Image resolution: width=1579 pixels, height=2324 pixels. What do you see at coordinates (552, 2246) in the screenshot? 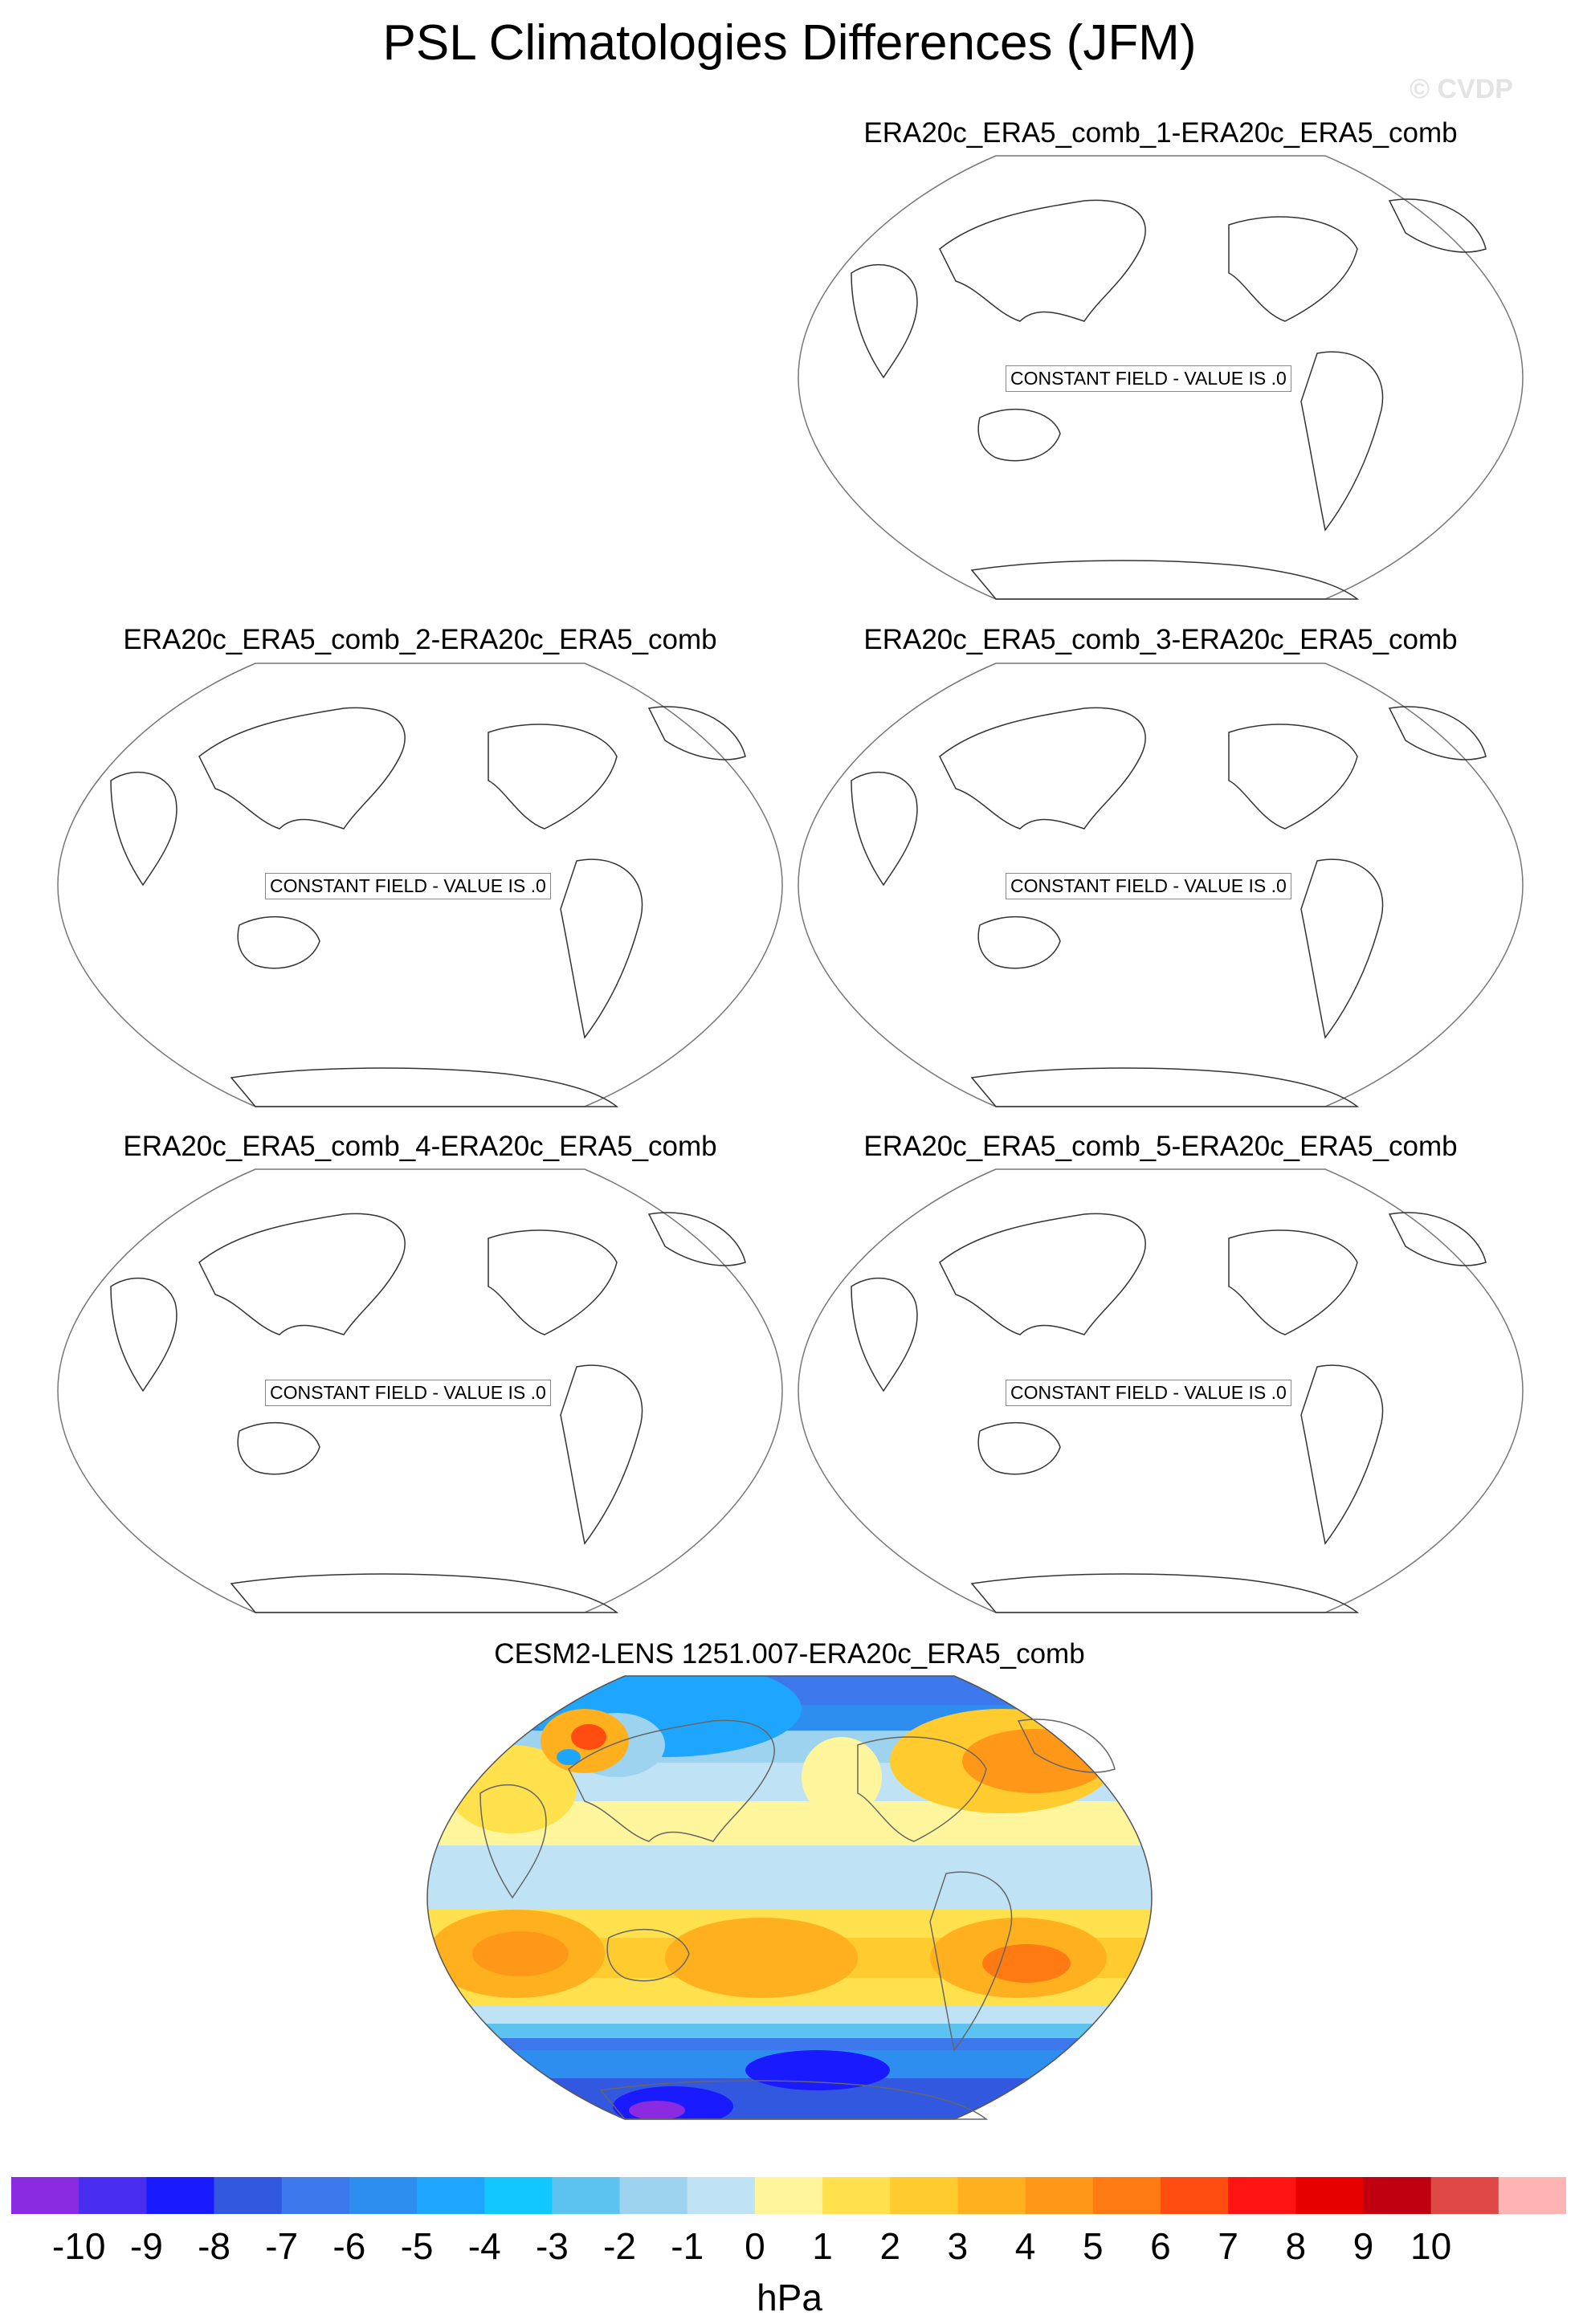
I see `colorbar-tick-label: -3` at bounding box center [552, 2246].